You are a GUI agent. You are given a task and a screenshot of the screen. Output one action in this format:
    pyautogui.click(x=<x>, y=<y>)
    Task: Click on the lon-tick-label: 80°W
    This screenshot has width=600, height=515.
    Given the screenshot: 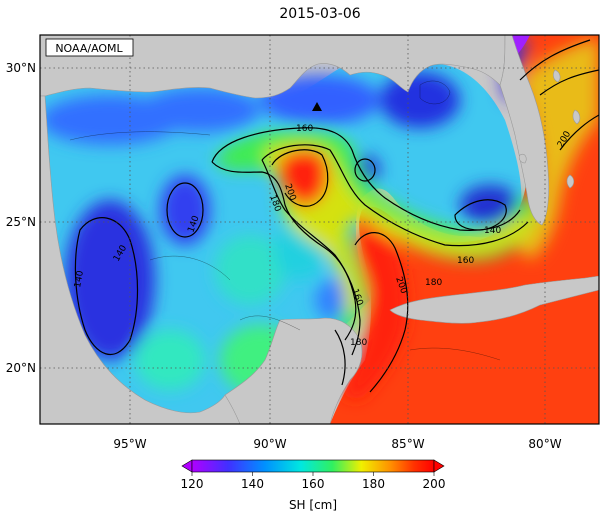 What is the action you would take?
    pyautogui.click(x=544, y=444)
    